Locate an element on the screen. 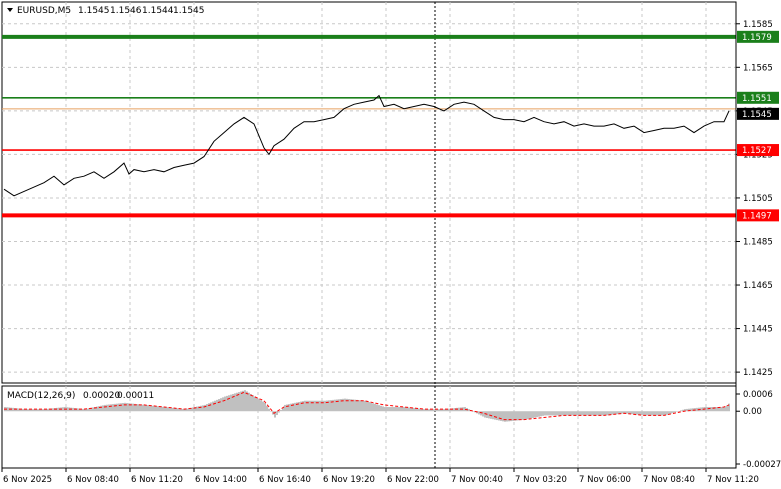 This screenshot has width=781, height=489. current-price-tag is located at coordinates (758, 113).